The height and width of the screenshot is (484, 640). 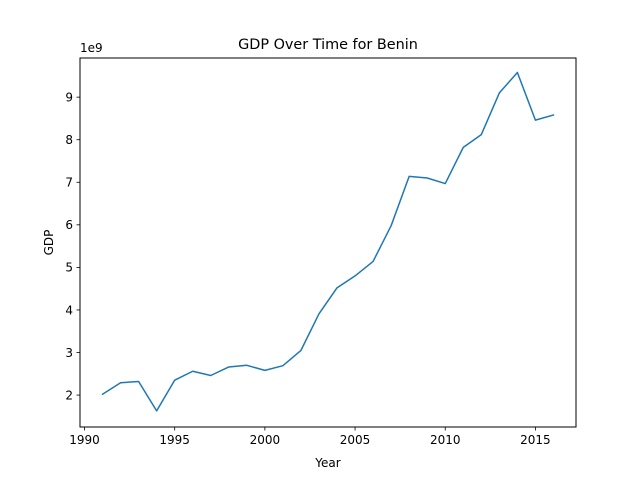 What do you see at coordinates (69, 97) in the screenshot?
I see `y-tick-label: 9` at bounding box center [69, 97].